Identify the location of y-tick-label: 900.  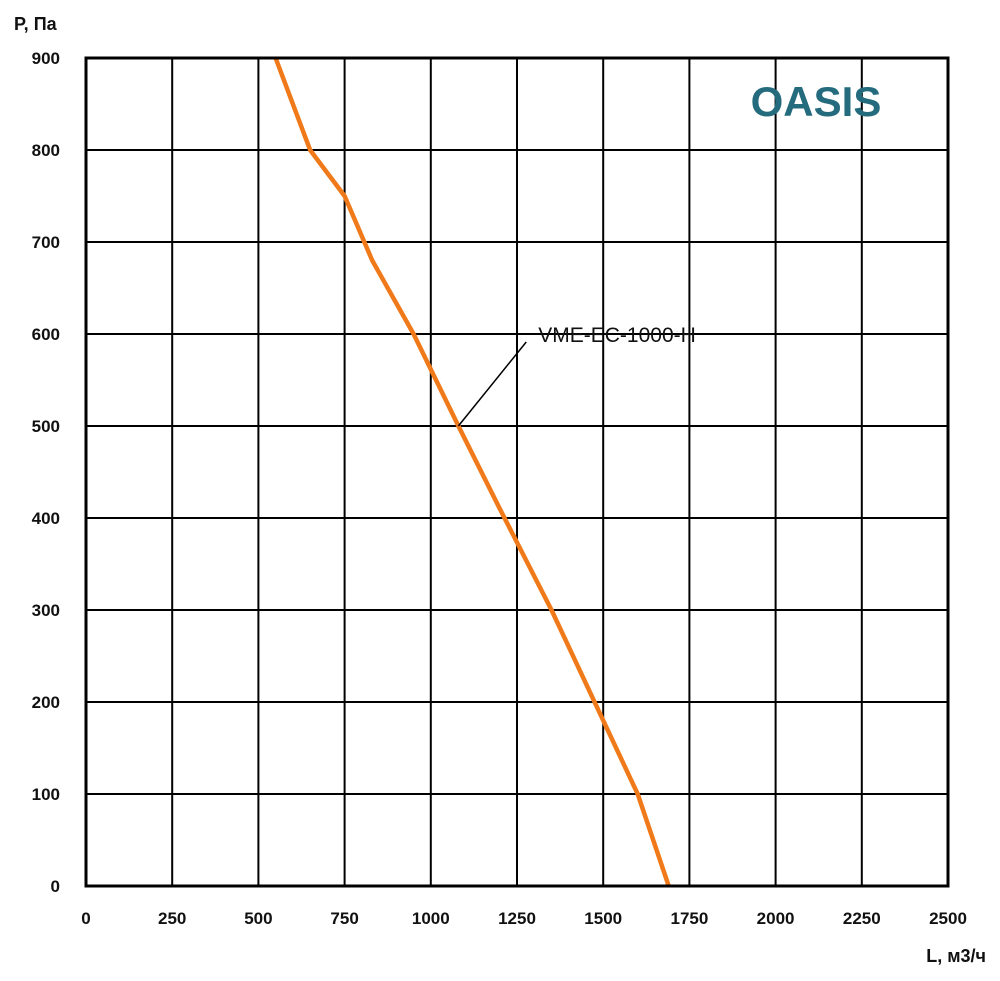
(46, 58).